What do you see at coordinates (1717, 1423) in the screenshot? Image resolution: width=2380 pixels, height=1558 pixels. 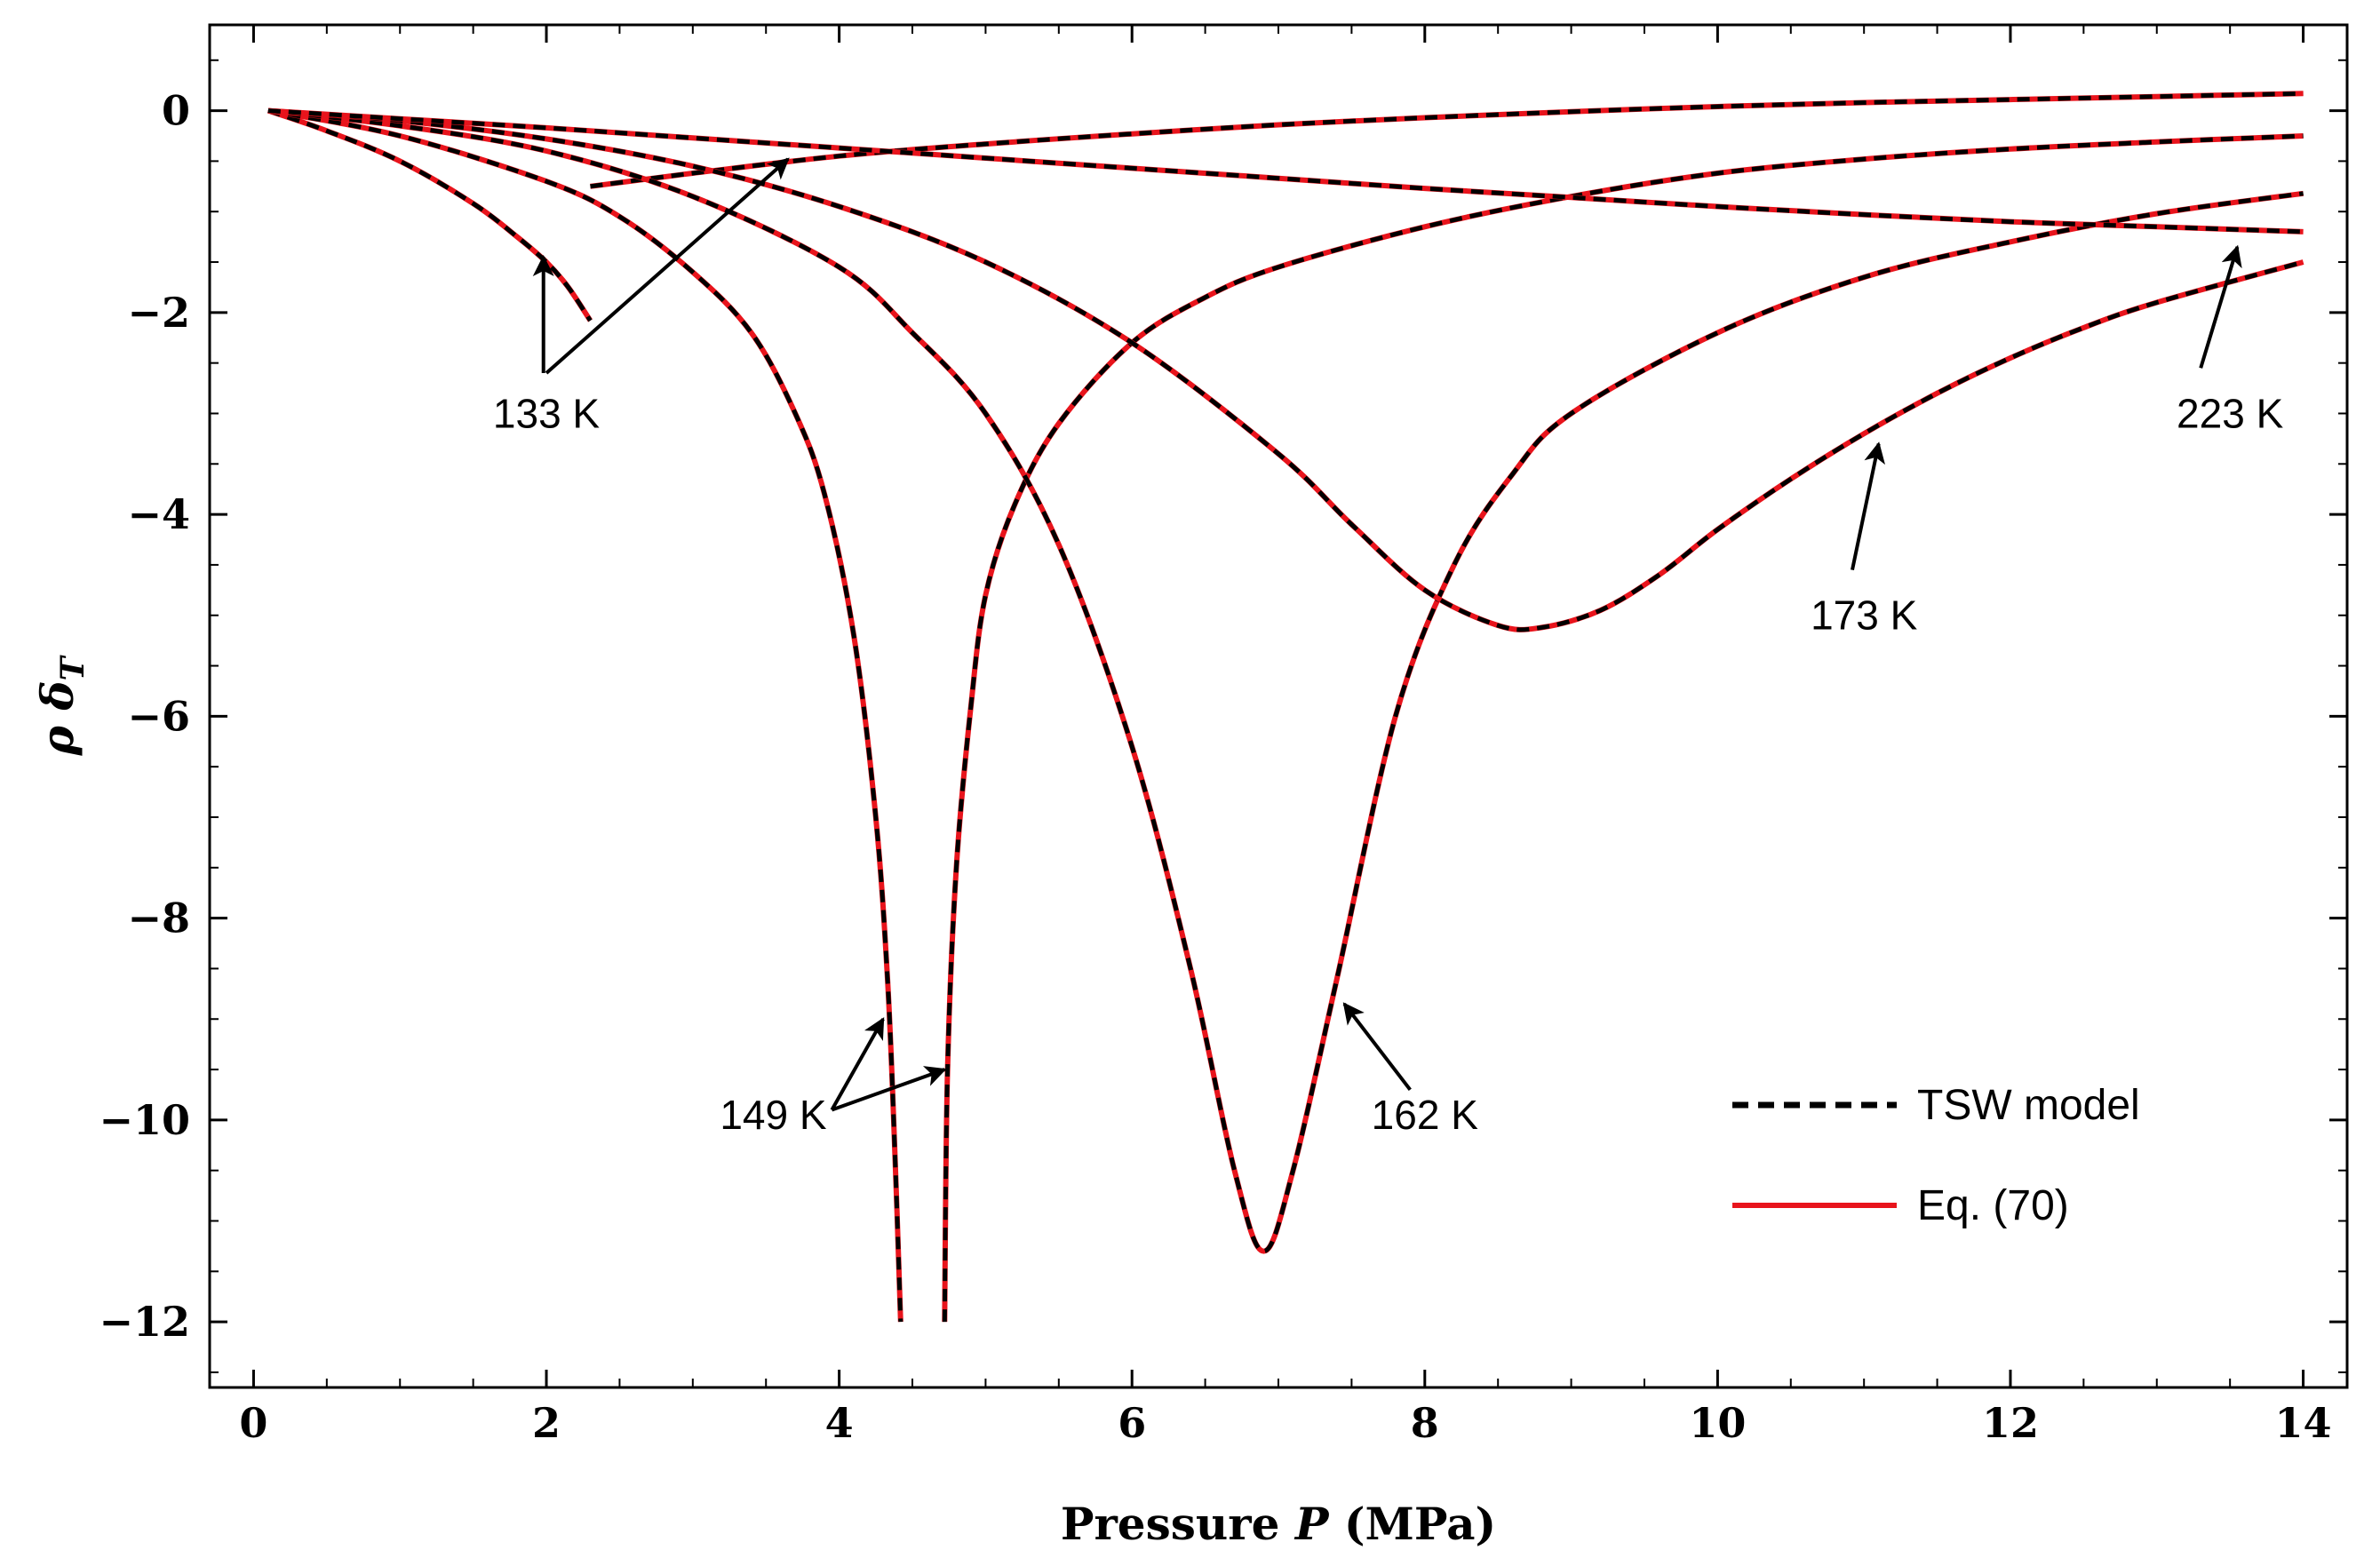 I see `x-tick-label: 10` at bounding box center [1717, 1423].